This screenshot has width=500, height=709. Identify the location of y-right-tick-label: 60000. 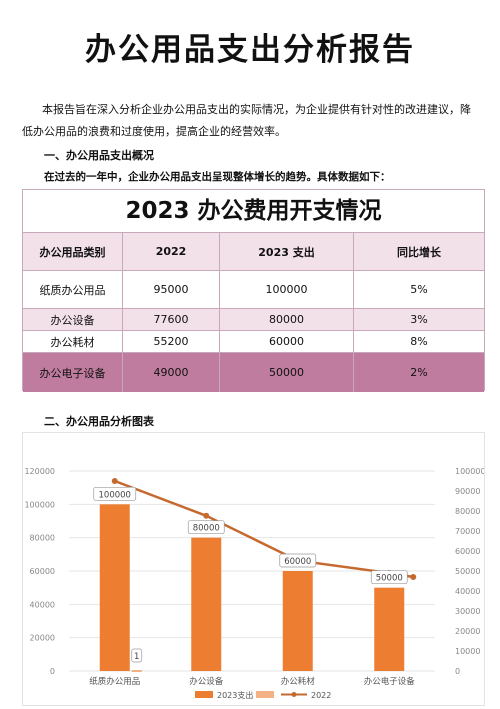
(467, 551).